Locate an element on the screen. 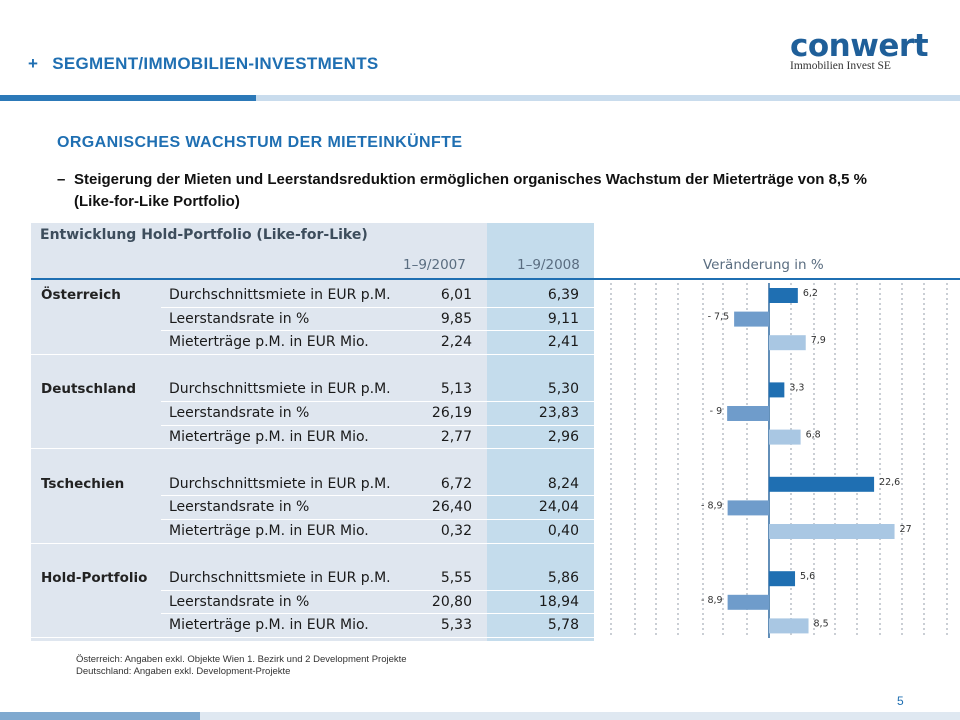 This screenshot has width=960, height=720. page-number: 5 is located at coordinates (900, 701).